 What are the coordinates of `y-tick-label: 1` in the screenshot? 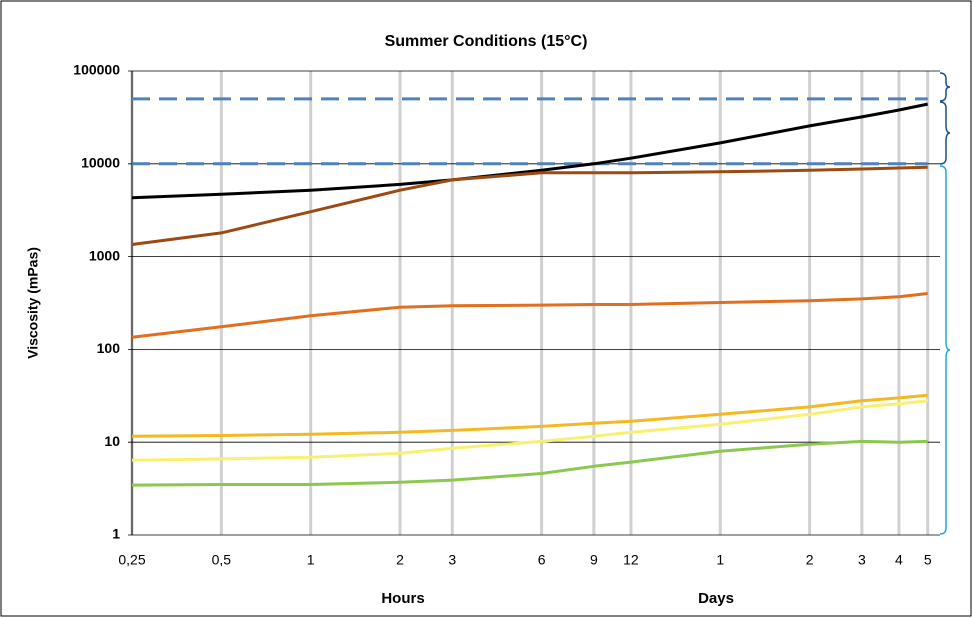 It's located at (116, 534).